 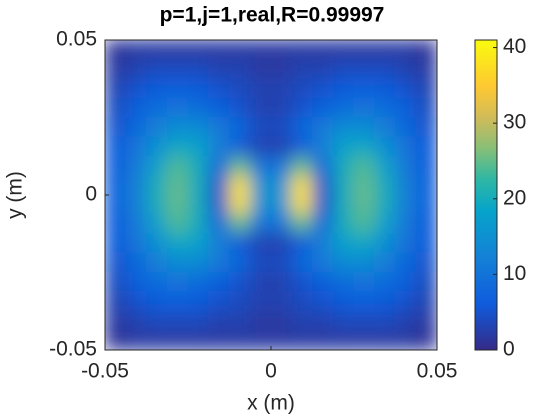 I want to click on chart-title: p=1,j=1,real,R=0.99997, so click(x=272, y=15).